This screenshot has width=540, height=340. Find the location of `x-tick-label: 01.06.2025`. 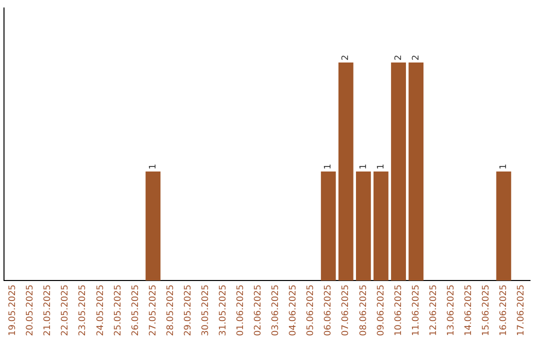

x-tick-label: 01.06.2025 is located at coordinates (241, 310).